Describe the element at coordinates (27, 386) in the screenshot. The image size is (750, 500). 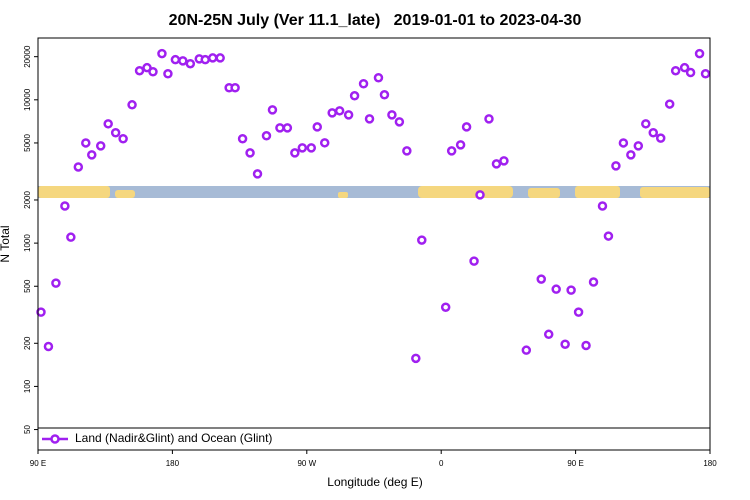
I see `y-tick-label: 100` at that location.